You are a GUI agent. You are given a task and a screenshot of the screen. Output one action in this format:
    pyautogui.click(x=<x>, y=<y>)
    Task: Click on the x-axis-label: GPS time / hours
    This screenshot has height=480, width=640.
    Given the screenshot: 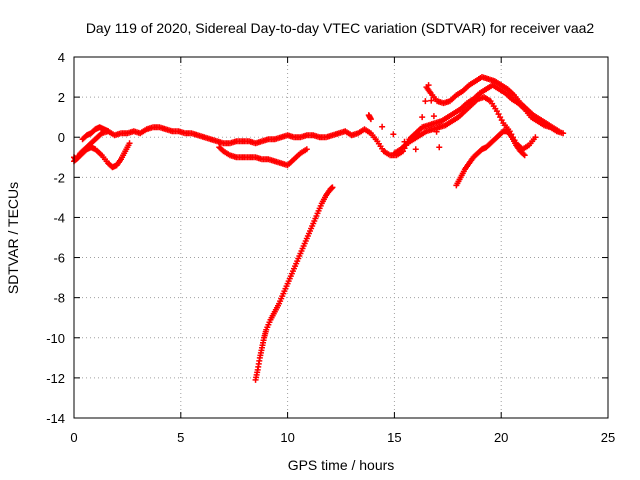 What is the action you would take?
    pyautogui.click(x=341, y=465)
    